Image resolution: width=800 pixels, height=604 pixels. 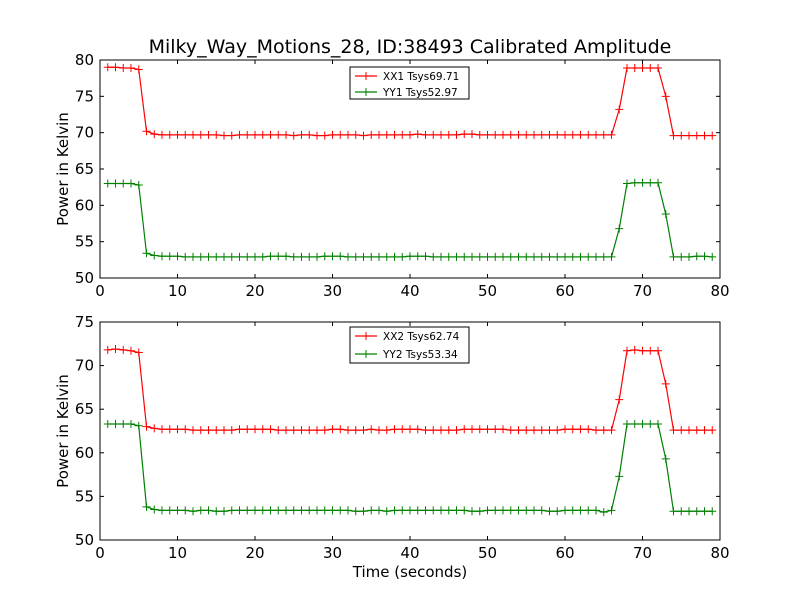 What do you see at coordinates (420, 355) in the screenshot?
I see `legend-label: YY2 Tsys53.34` at bounding box center [420, 355].